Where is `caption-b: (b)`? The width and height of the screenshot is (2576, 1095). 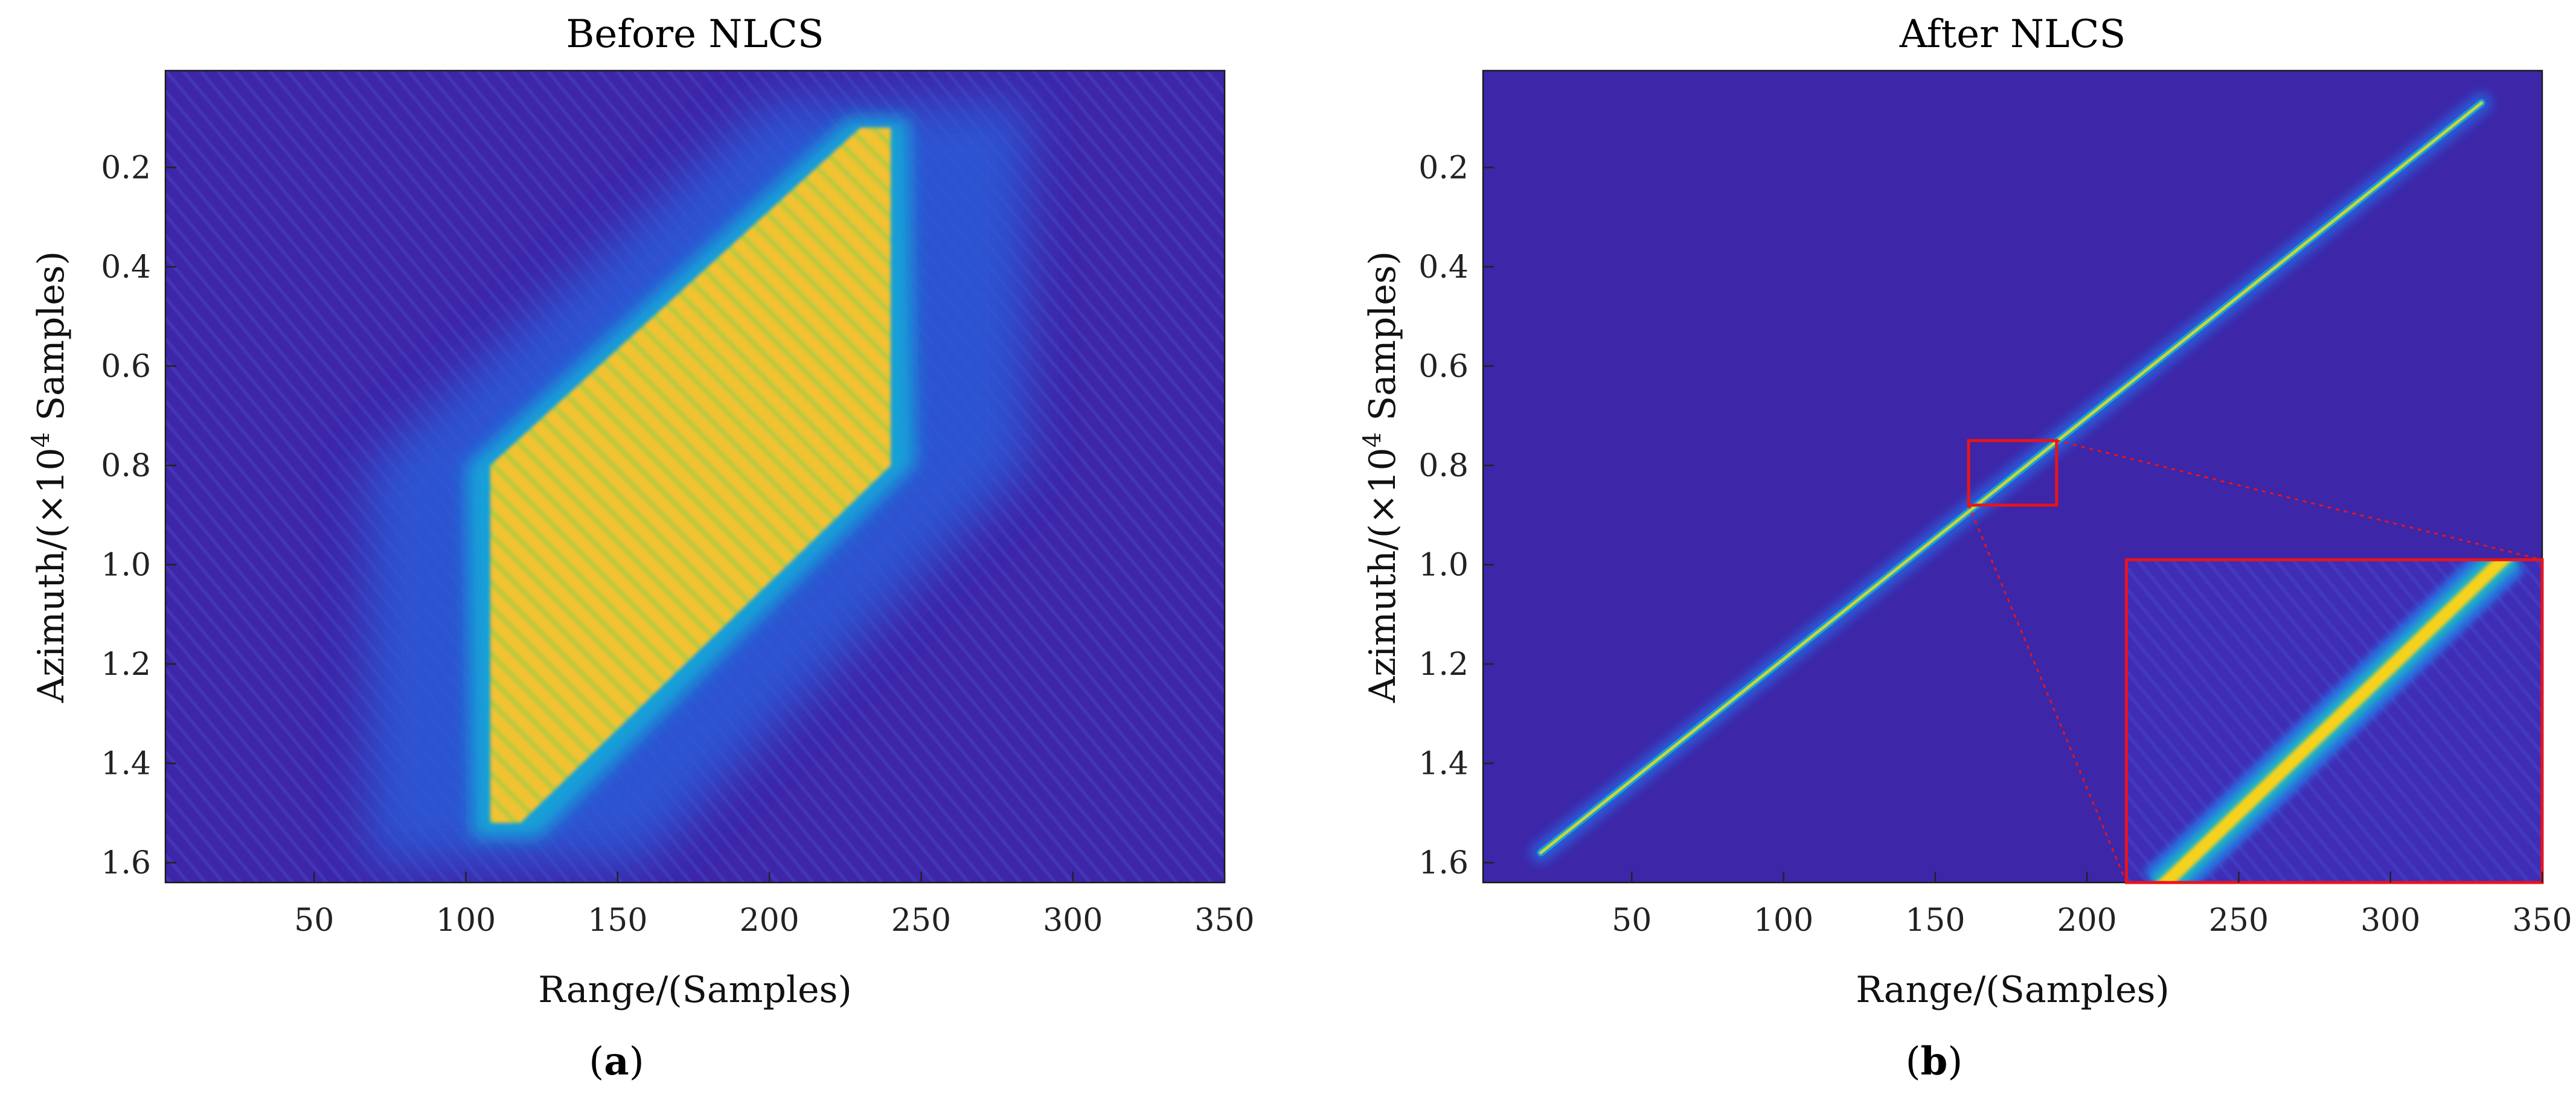 caption-b: (b) is located at coordinates (1934, 1061).